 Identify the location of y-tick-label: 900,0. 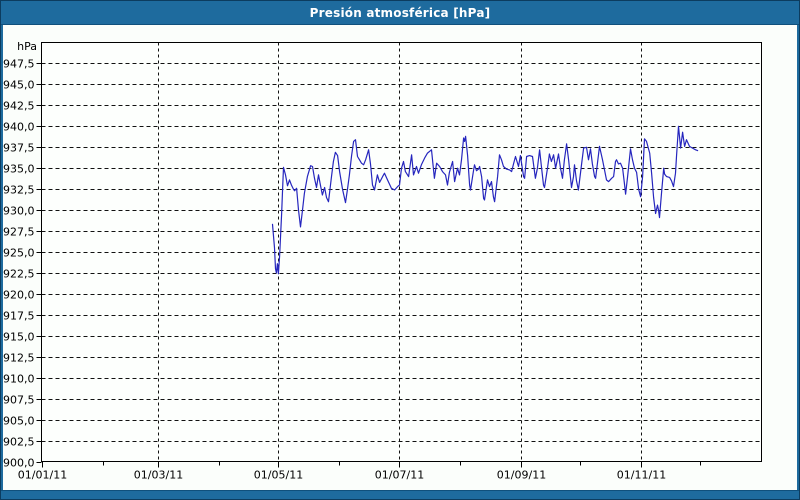
(19, 463).